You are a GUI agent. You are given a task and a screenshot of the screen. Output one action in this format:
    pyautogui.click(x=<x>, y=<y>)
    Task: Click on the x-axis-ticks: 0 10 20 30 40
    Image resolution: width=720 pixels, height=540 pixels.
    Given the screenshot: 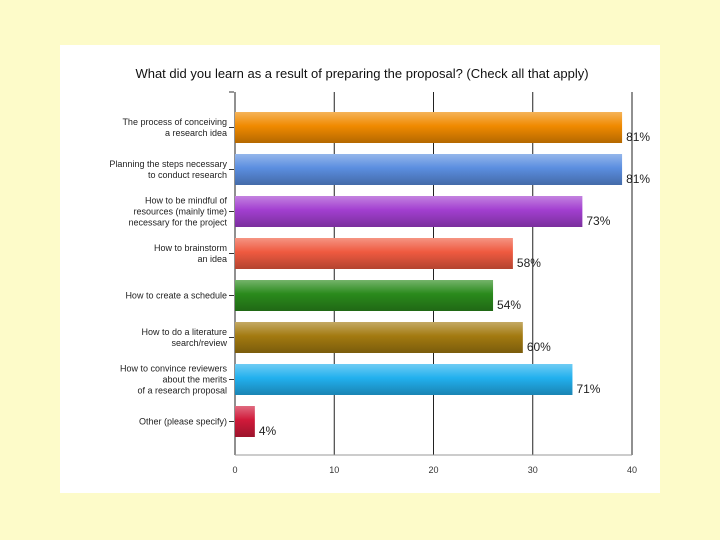 What is the action you would take?
    pyautogui.click(x=434, y=470)
    